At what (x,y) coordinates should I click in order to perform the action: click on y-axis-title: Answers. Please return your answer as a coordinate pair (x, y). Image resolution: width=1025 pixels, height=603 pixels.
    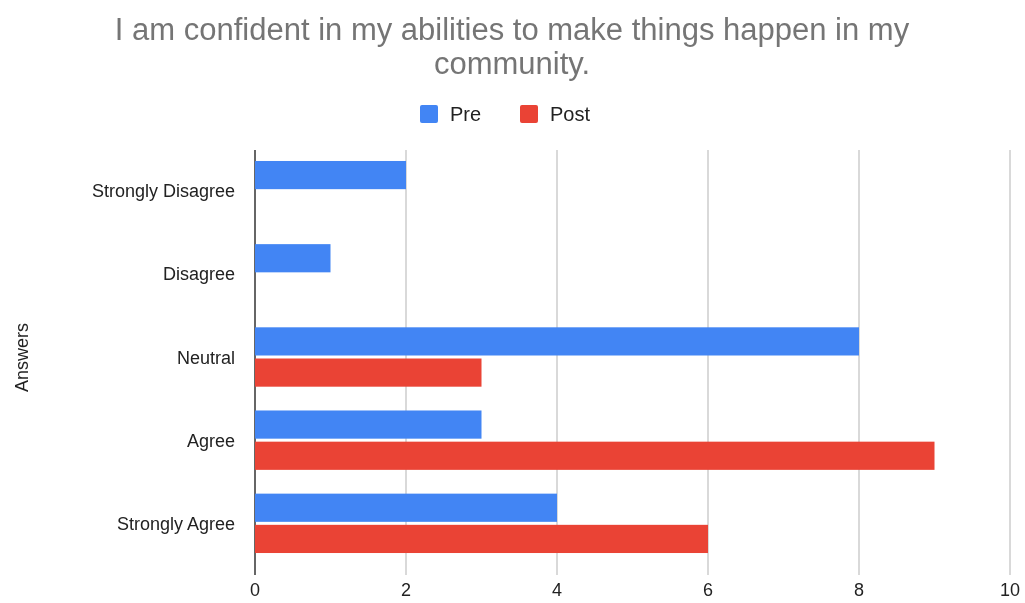
    Looking at the image, I should click on (22, 357).